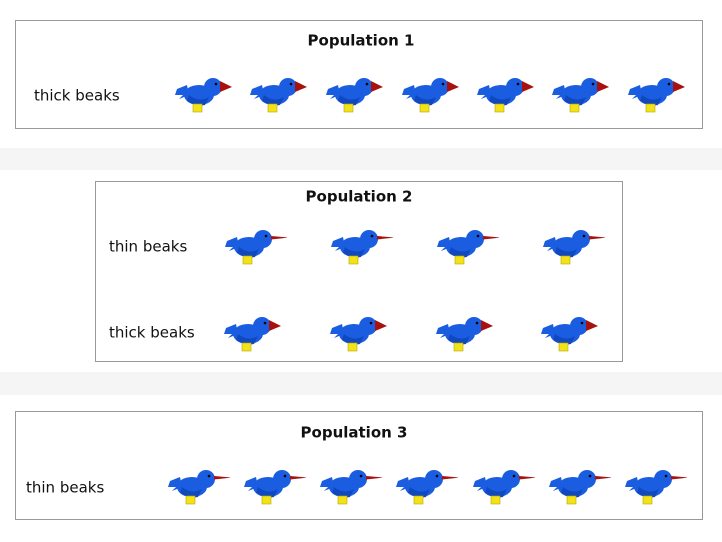 The width and height of the screenshot is (722, 542). What do you see at coordinates (354, 433) in the screenshot?
I see `panel-title: Population 3` at bounding box center [354, 433].